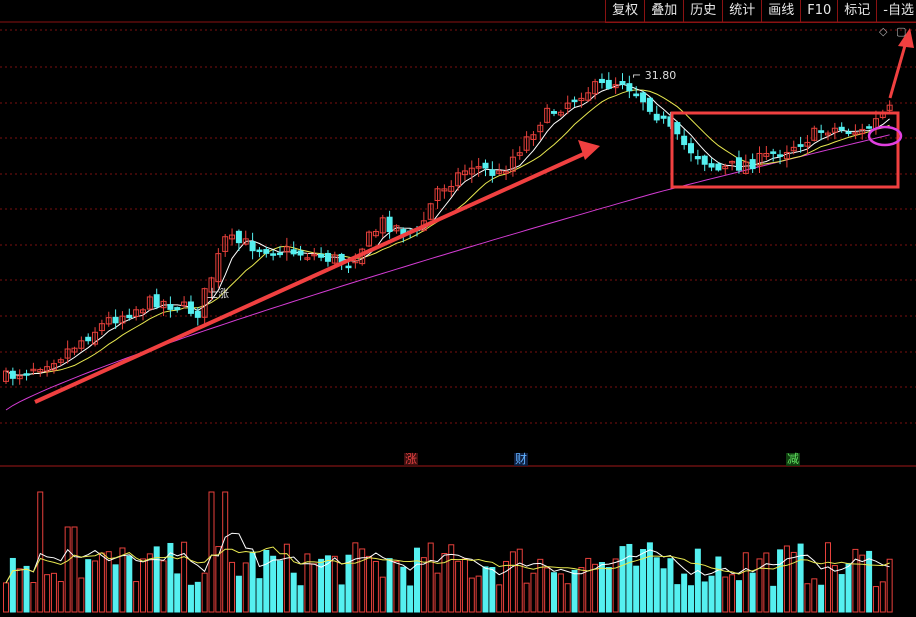  I want to click on diamond-icon: ◇, so click(883, 31).